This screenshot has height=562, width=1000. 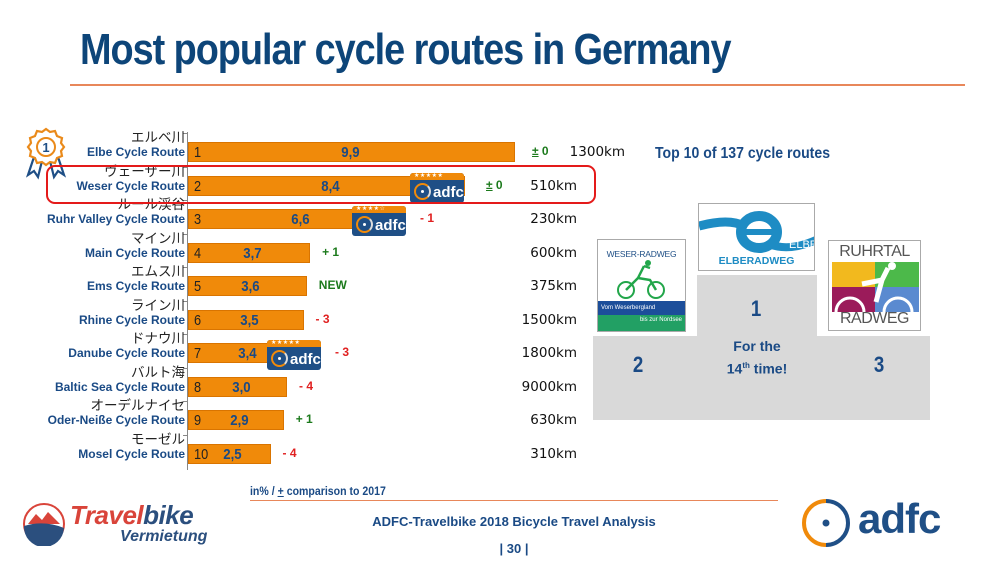 I want to click on route-length: 1500km, so click(x=549, y=319).